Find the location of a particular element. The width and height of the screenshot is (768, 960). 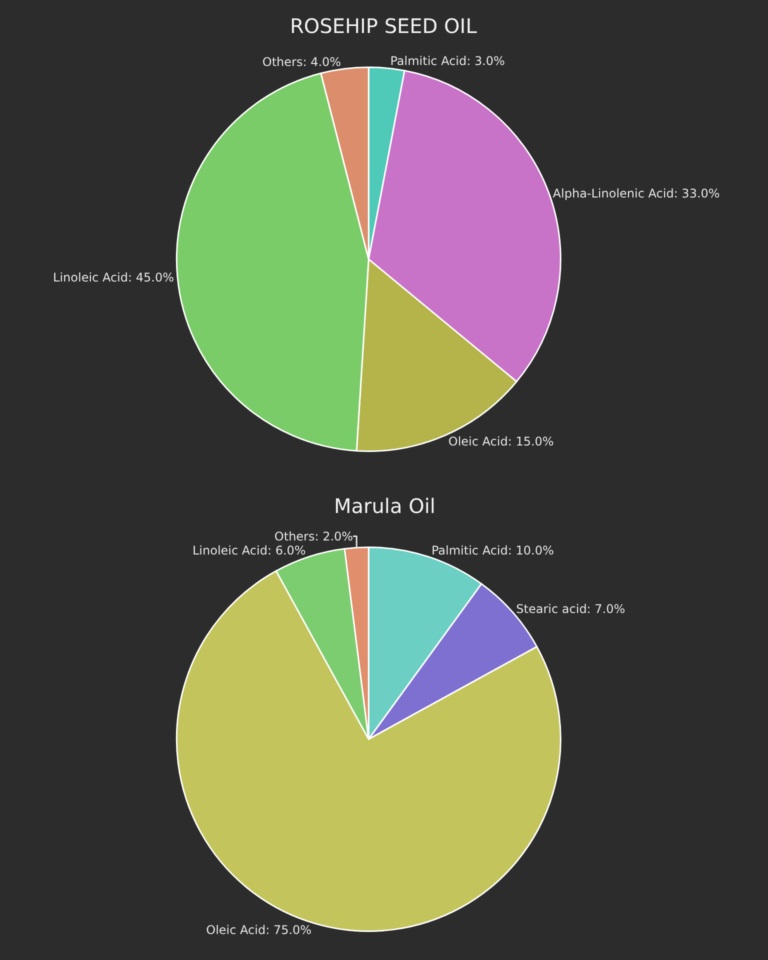

slice-label: Palmitic Acid: 3.0% is located at coordinates (447, 61).